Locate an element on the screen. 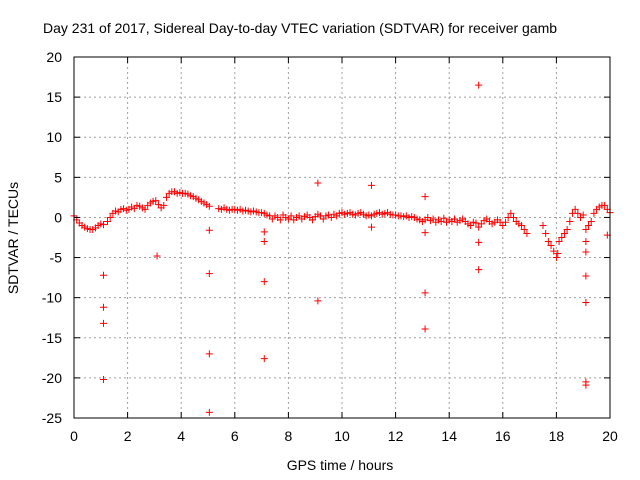 Image resolution: width=640 pixels, height=480 pixels. x-tick-label: 16 is located at coordinates (503, 436).